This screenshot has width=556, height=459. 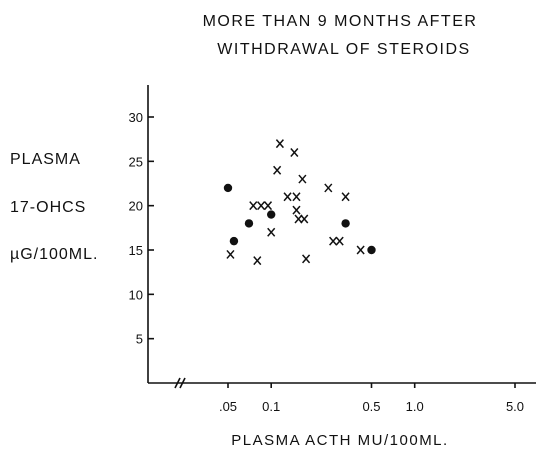 What do you see at coordinates (271, 406) in the screenshot?
I see `x-tick-label: 0.1` at bounding box center [271, 406].